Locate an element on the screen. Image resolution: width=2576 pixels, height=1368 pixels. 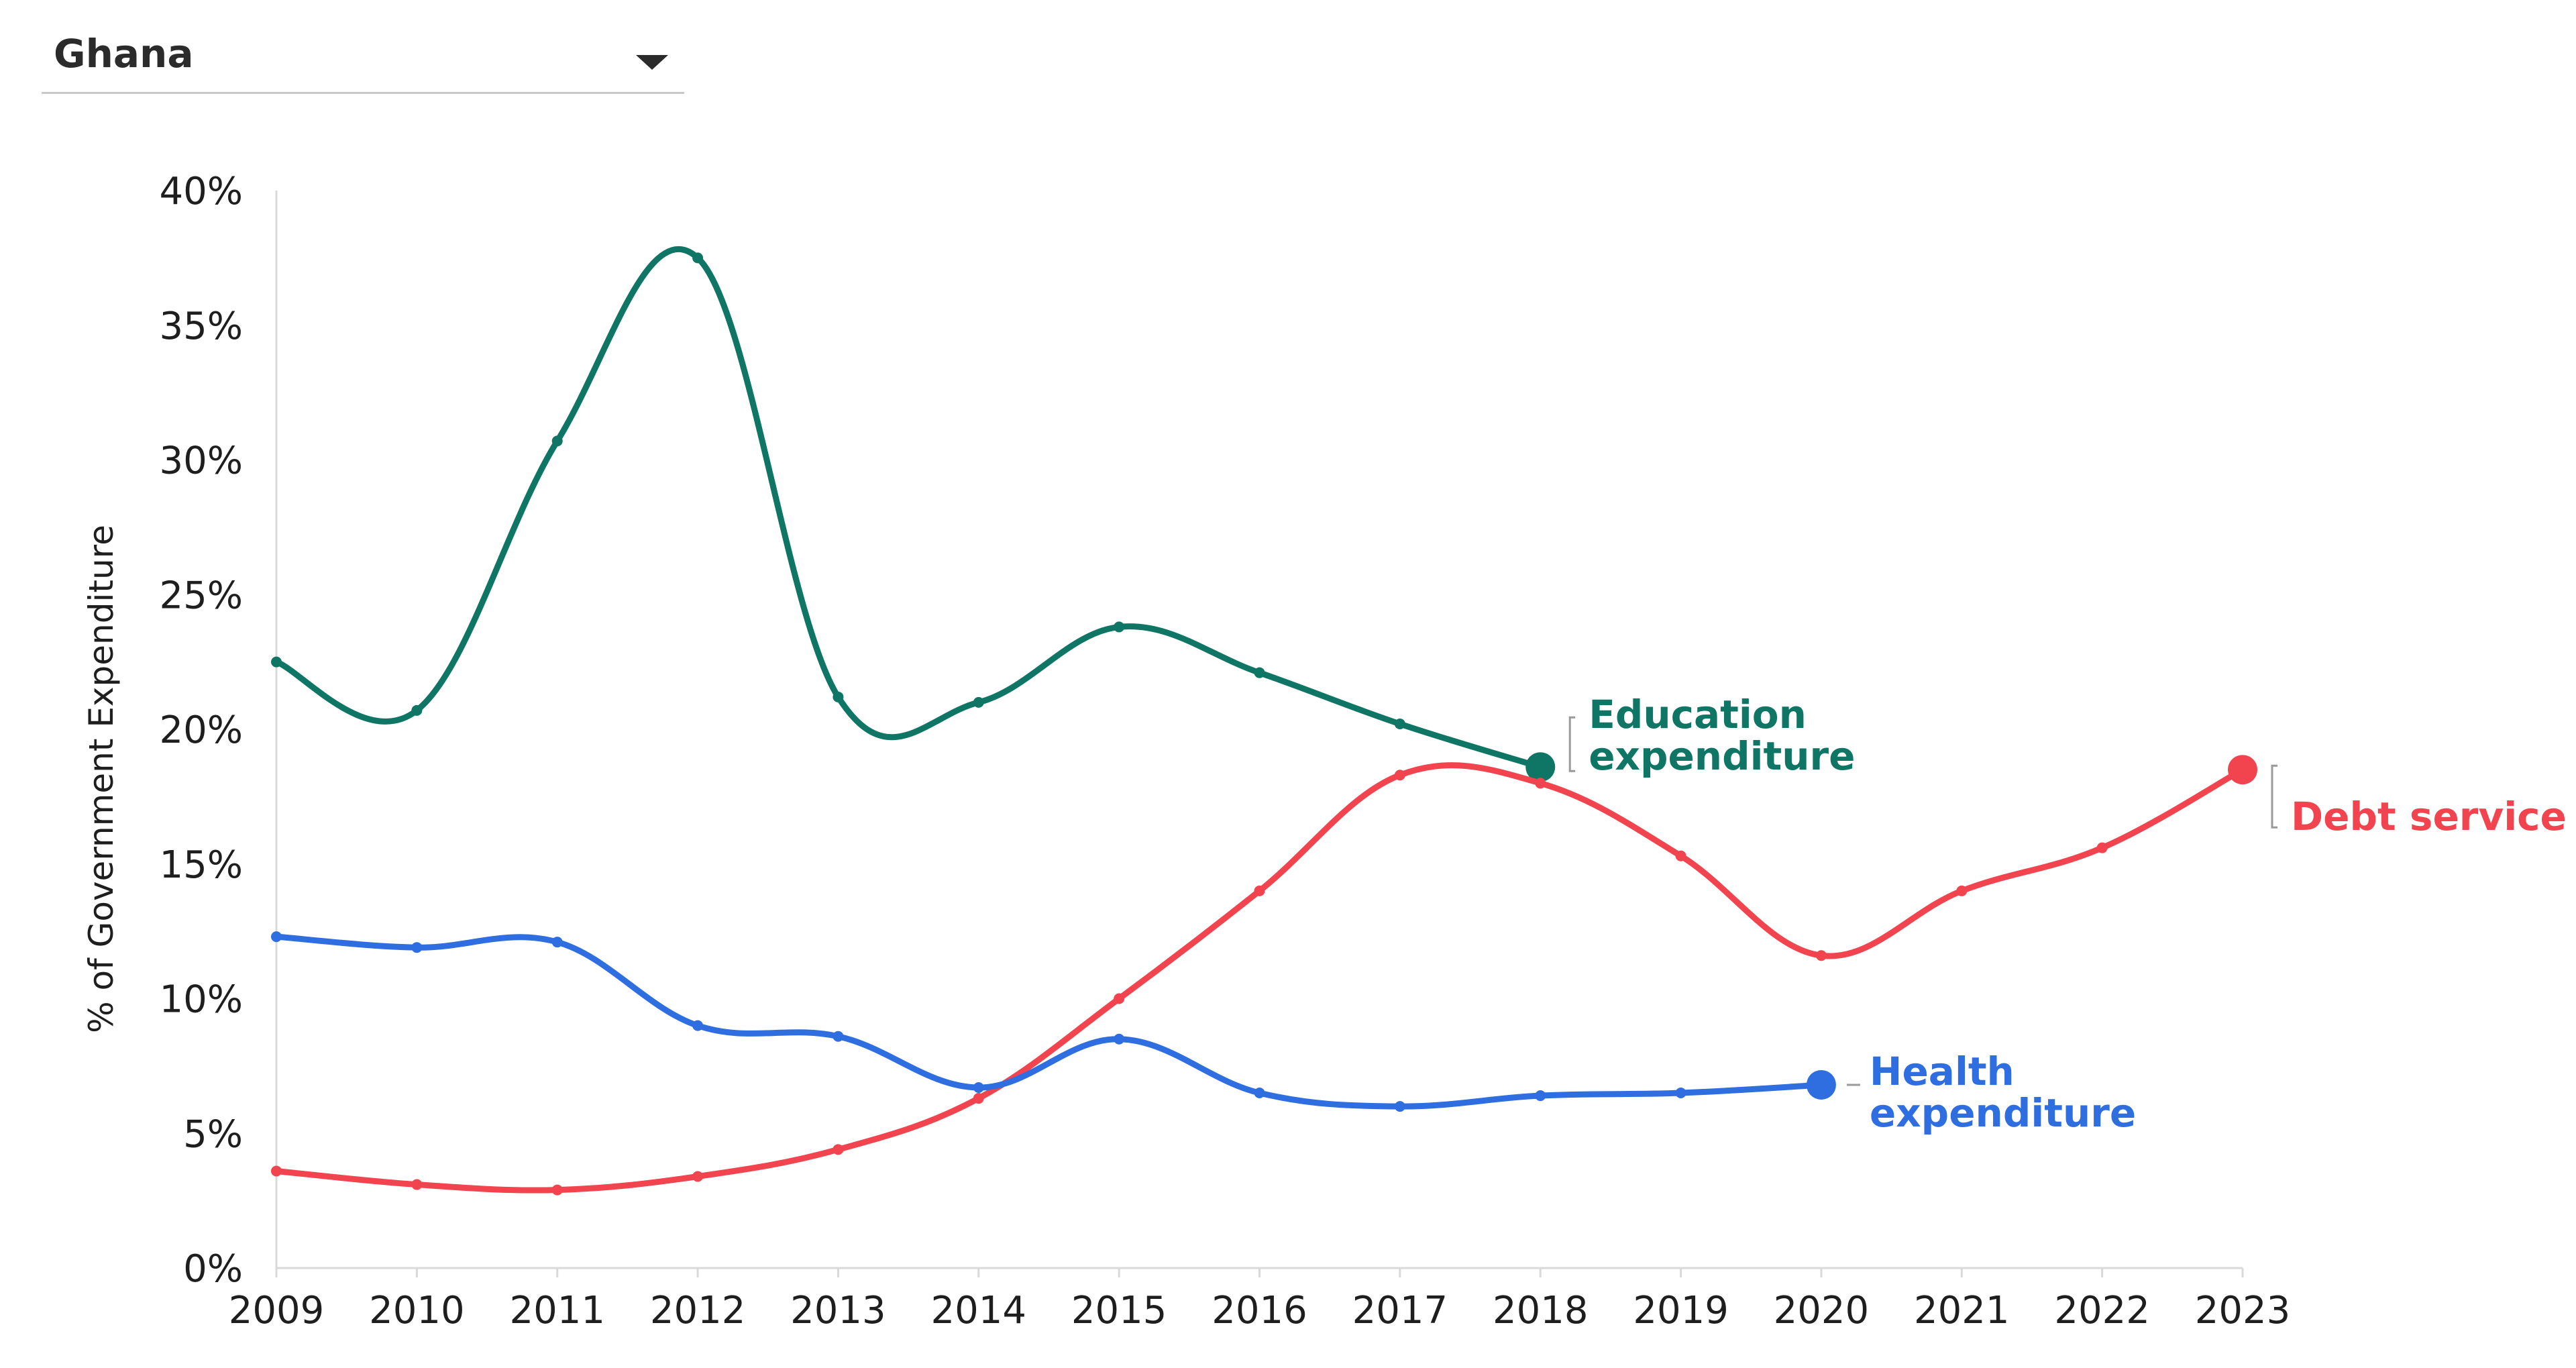
x-tick-label: 2017 is located at coordinates (1400, 1310).